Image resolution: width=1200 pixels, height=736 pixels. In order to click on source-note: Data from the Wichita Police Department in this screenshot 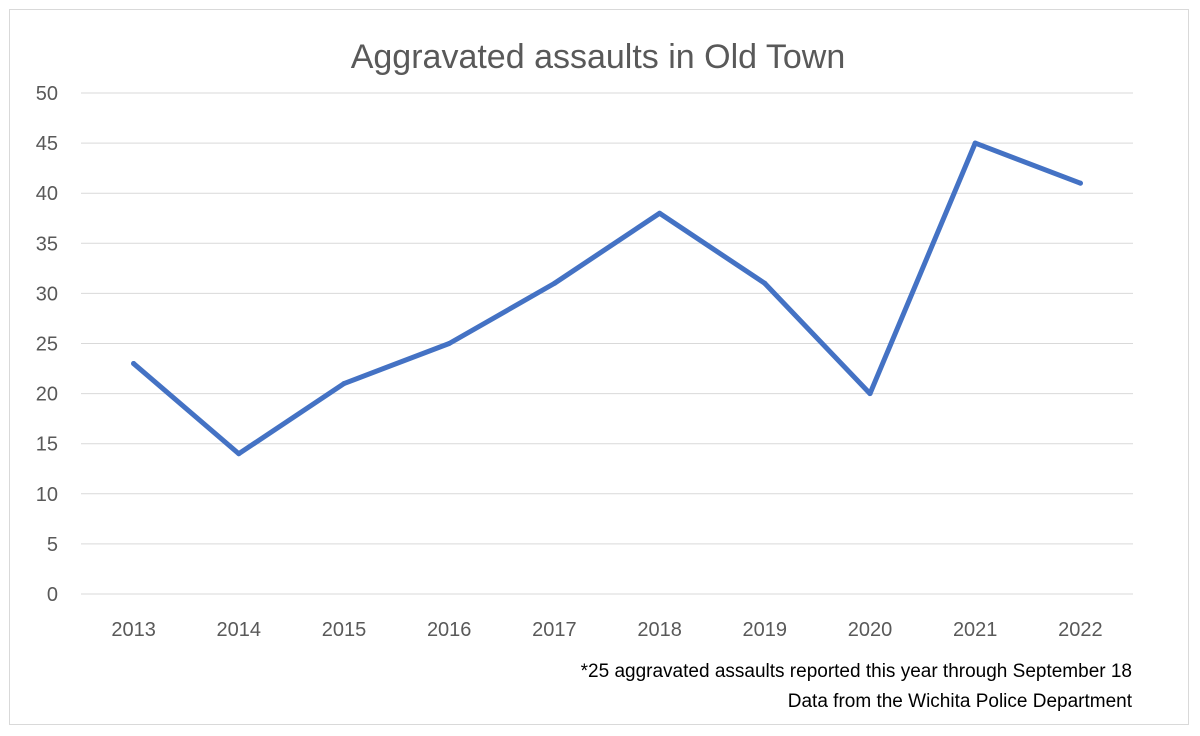, I will do `click(960, 701)`.